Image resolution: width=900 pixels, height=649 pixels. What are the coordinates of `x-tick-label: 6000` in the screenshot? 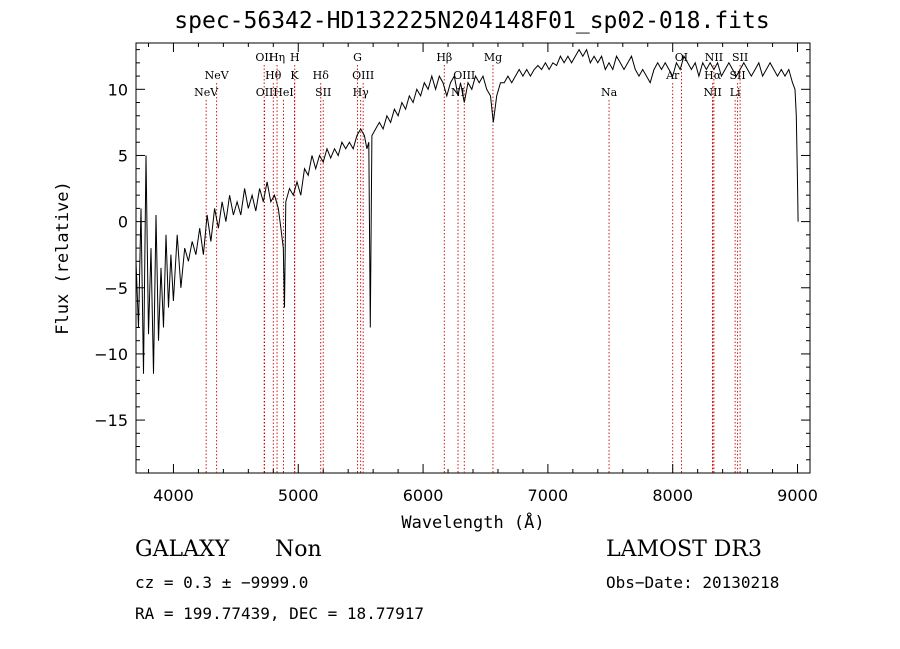 It's located at (423, 495).